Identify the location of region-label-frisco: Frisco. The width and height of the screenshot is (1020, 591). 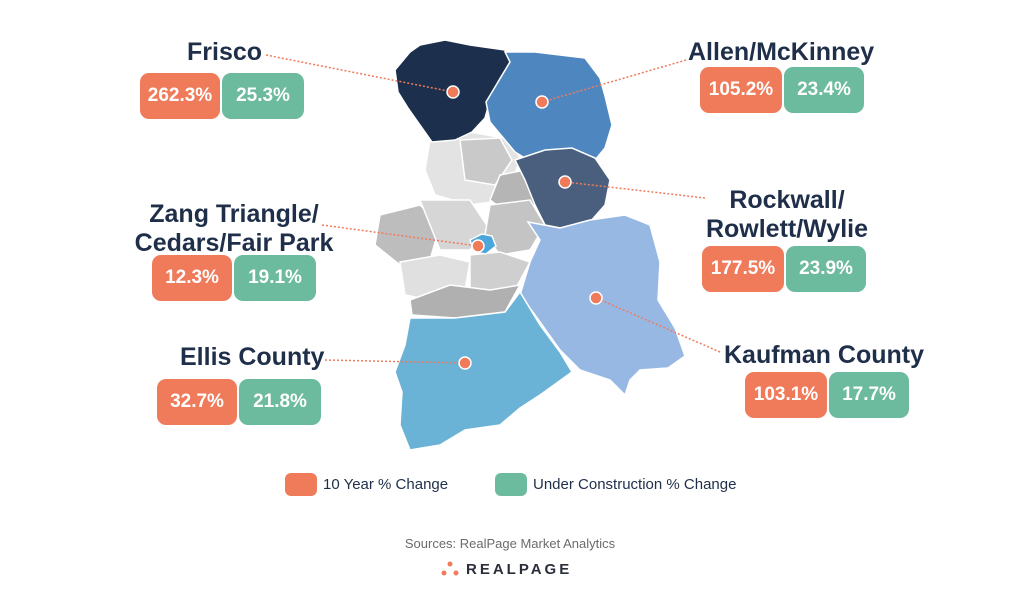
(225, 52).